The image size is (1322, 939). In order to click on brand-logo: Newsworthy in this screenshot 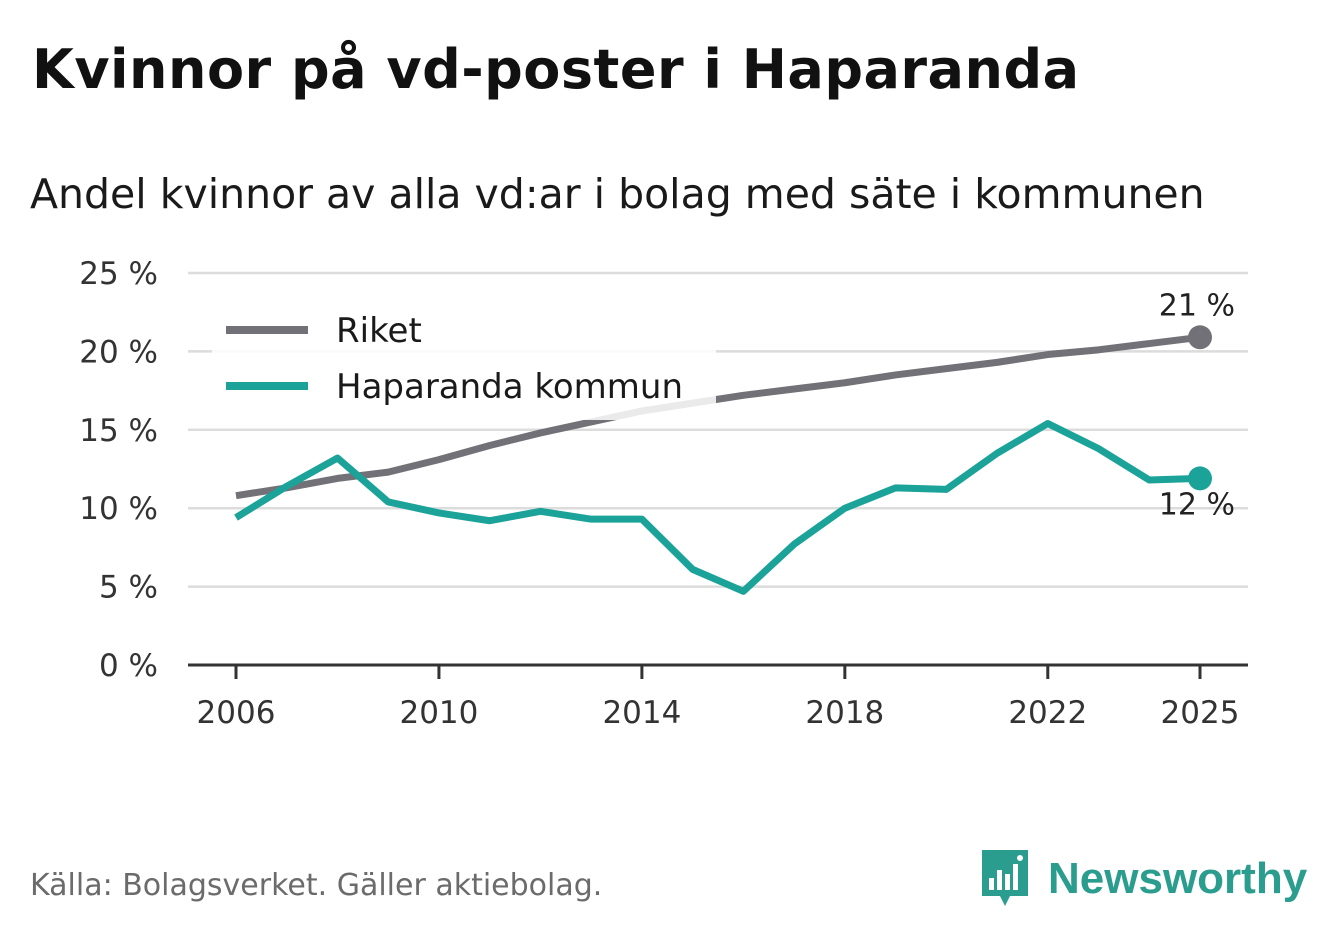, I will do `click(1143, 879)`.